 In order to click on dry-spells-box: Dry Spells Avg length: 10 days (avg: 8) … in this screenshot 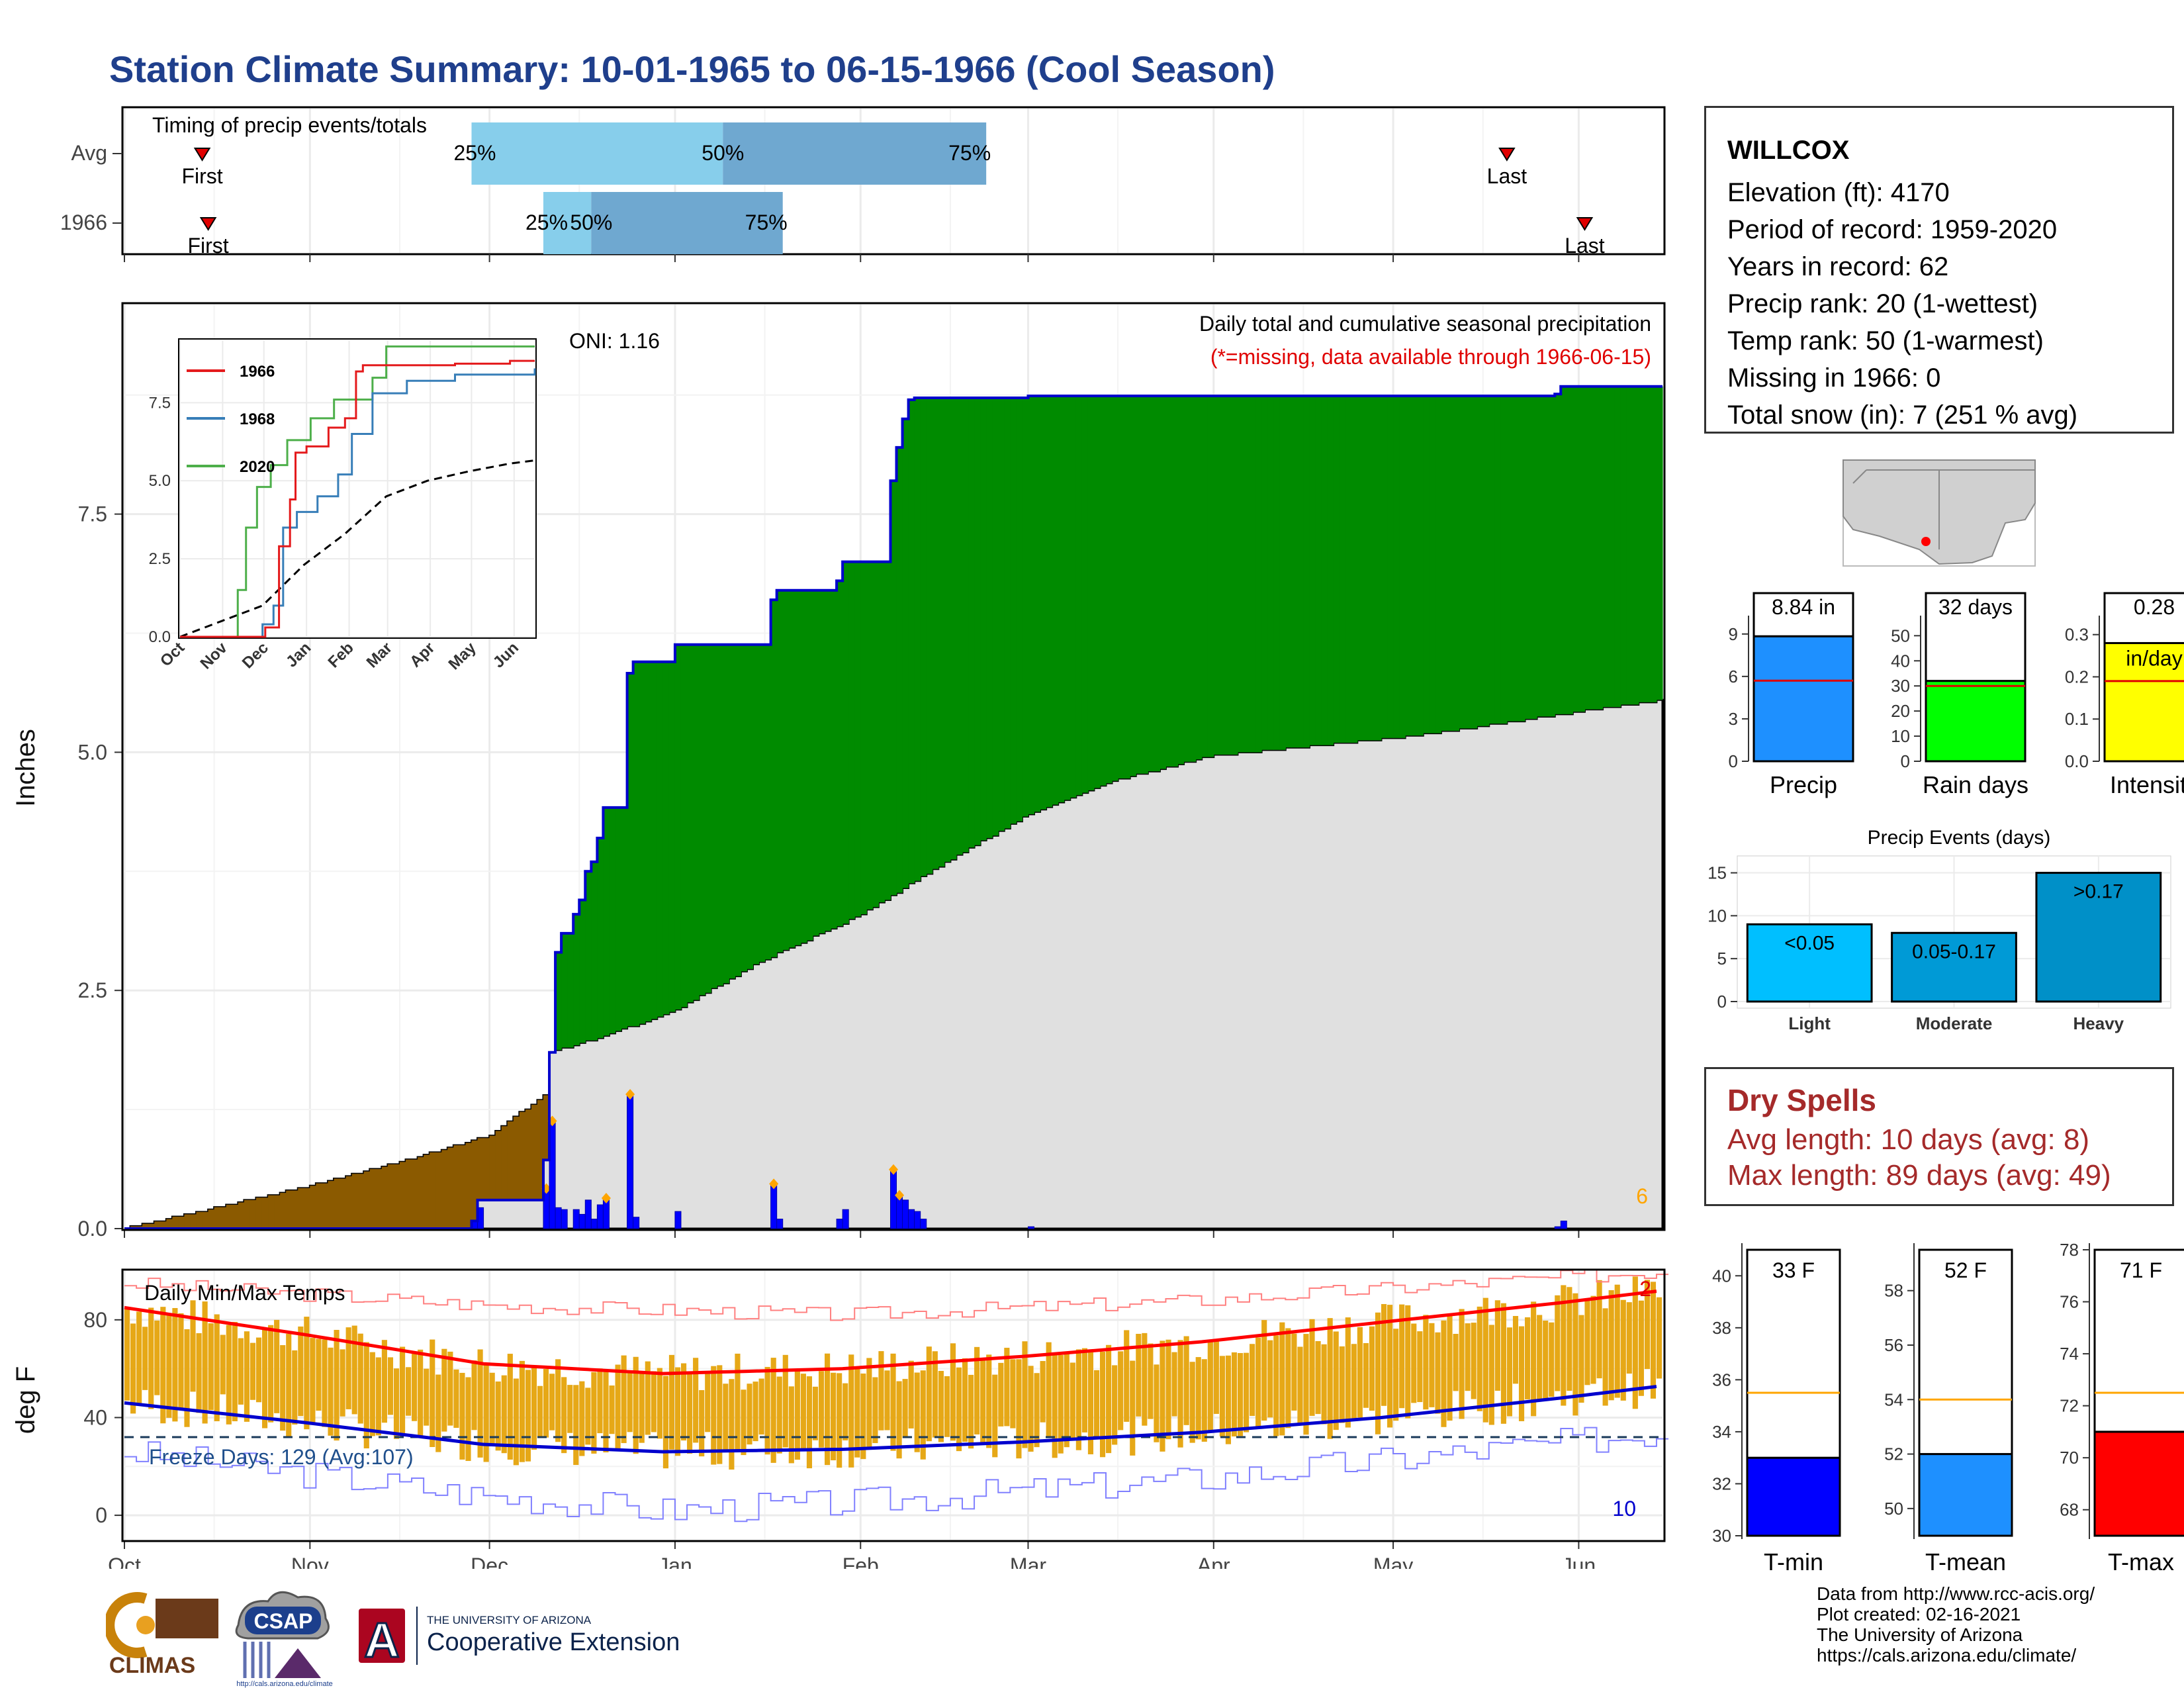, I will do `click(1939, 1136)`.